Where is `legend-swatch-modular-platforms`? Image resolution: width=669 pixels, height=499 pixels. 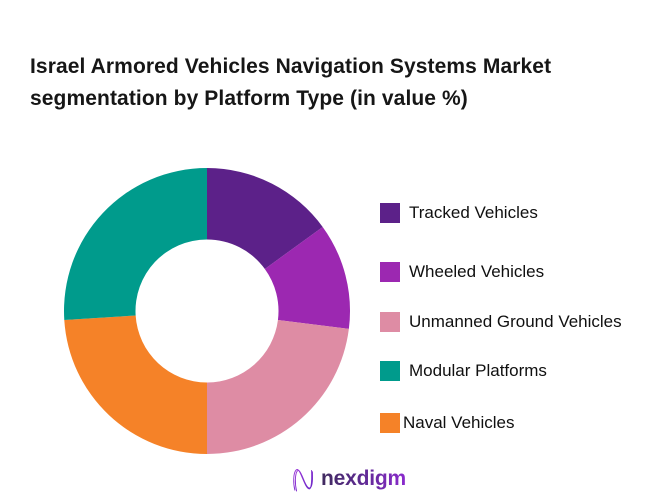
legend-swatch-modular-platforms is located at coordinates (390, 371).